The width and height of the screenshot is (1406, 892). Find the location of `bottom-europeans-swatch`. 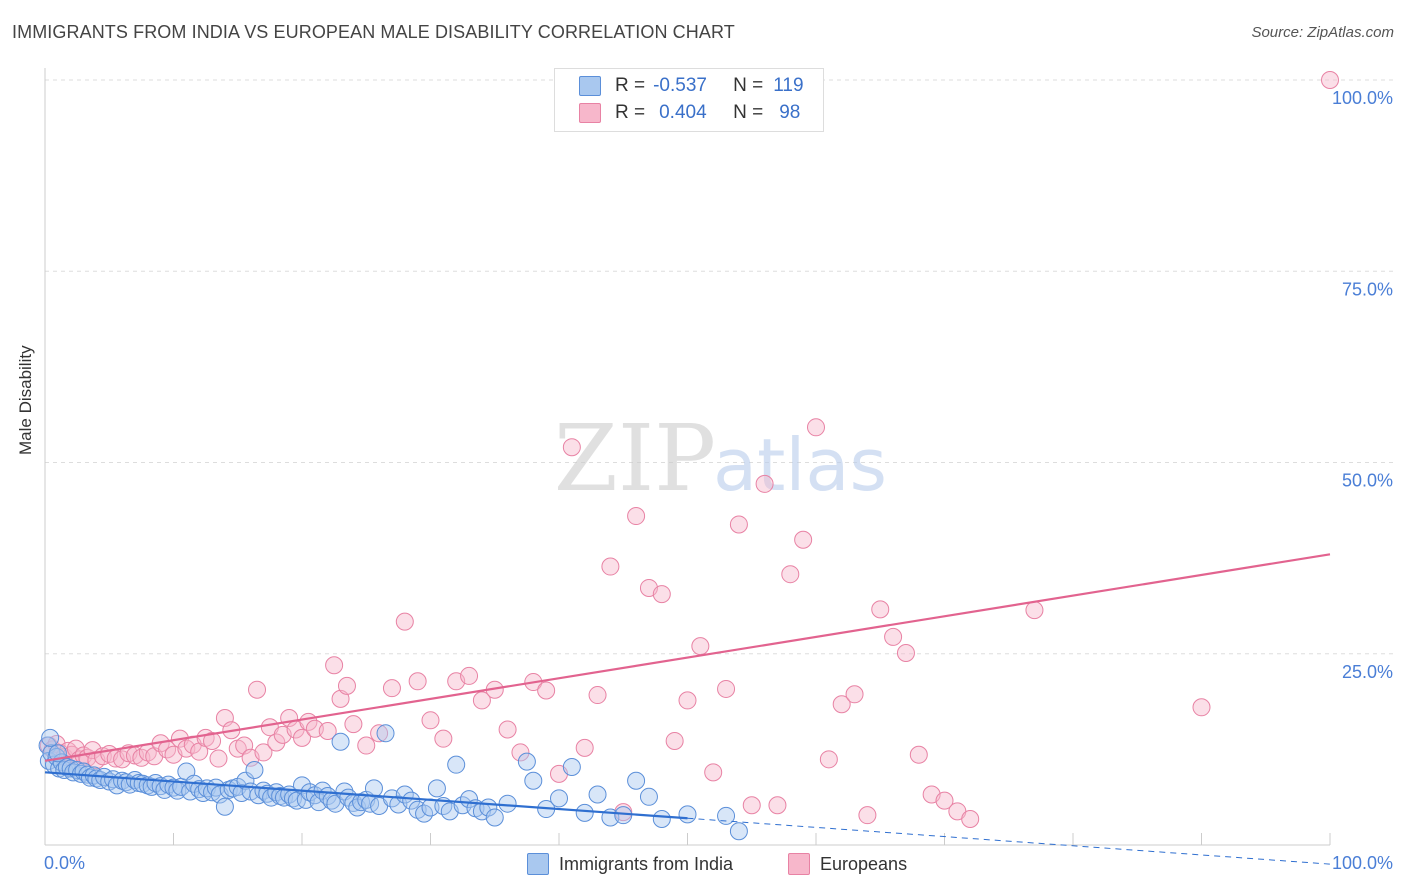

bottom-europeans-swatch is located at coordinates (799, 864).